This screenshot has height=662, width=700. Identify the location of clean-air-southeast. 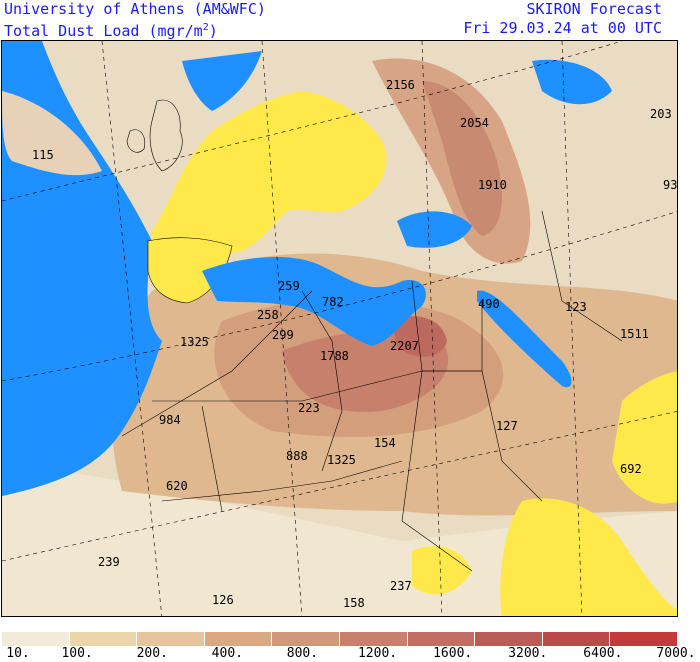
(588, 557).